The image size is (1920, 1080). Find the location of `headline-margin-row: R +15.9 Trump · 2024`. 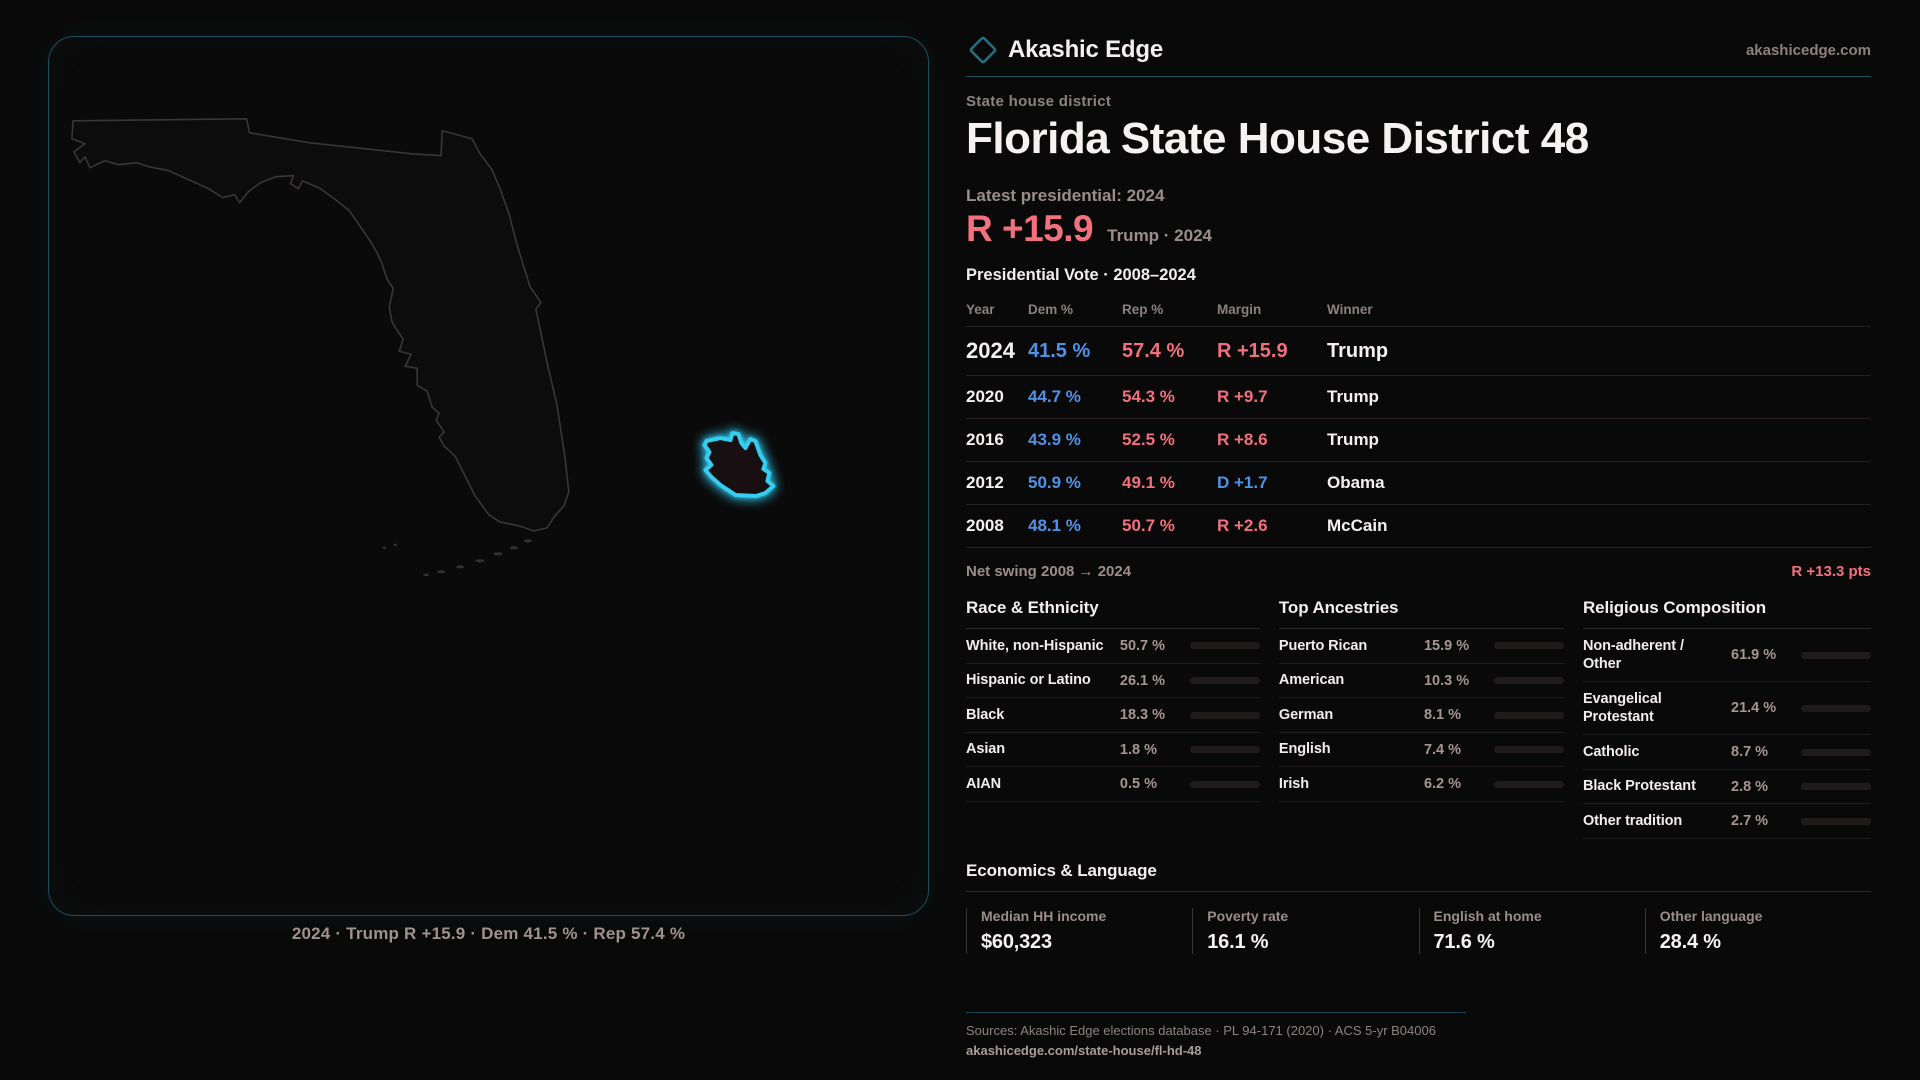

headline-margin-row: R +15.9 Trump · 2024 is located at coordinates (1418, 229).